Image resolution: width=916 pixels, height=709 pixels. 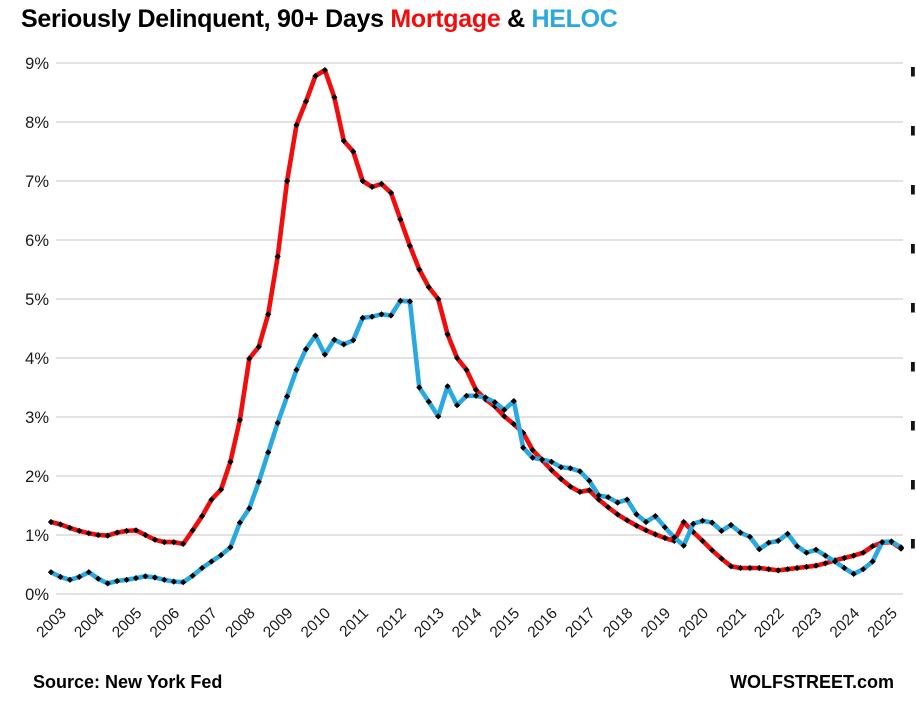 I want to click on y-tick-label-9%: 9%, so click(x=37, y=64).